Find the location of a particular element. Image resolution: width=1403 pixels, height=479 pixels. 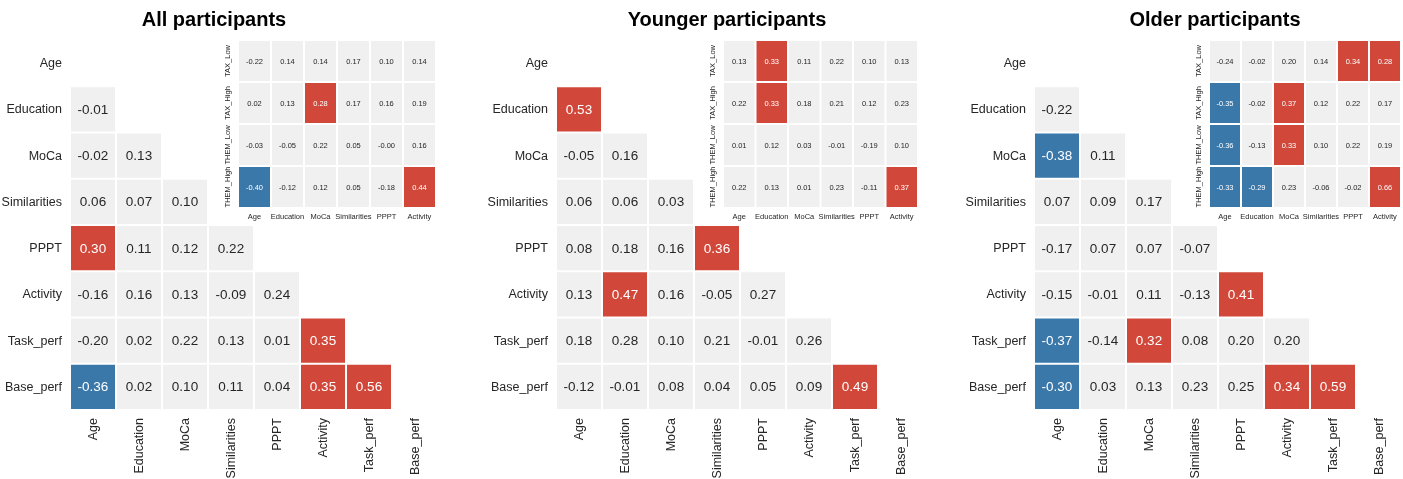

data-label: 0.34 is located at coordinates (1287, 387).